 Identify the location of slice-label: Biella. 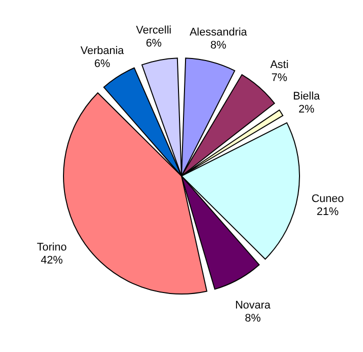
(307, 96).